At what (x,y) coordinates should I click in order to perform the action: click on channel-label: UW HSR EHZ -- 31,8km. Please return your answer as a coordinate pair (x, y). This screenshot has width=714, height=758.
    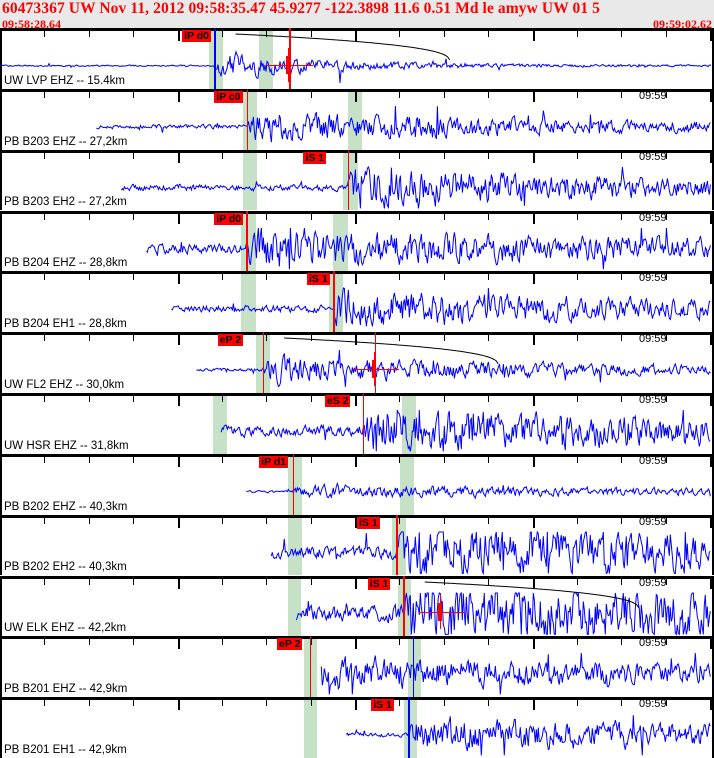
    Looking at the image, I should click on (66, 445).